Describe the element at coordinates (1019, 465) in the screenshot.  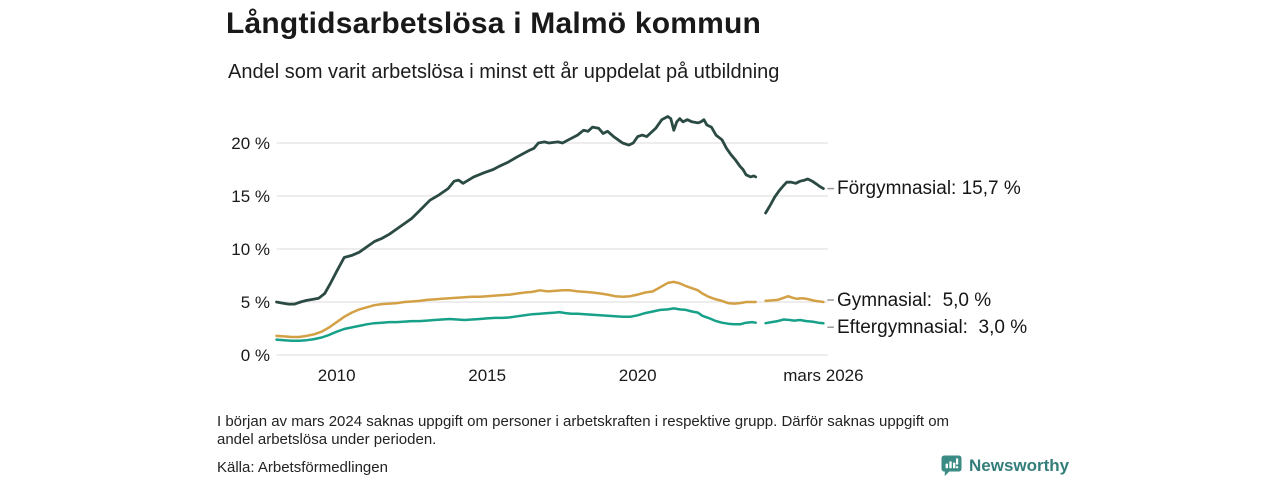
I see `newsworthy-wordmark: Newsworthy` at that location.